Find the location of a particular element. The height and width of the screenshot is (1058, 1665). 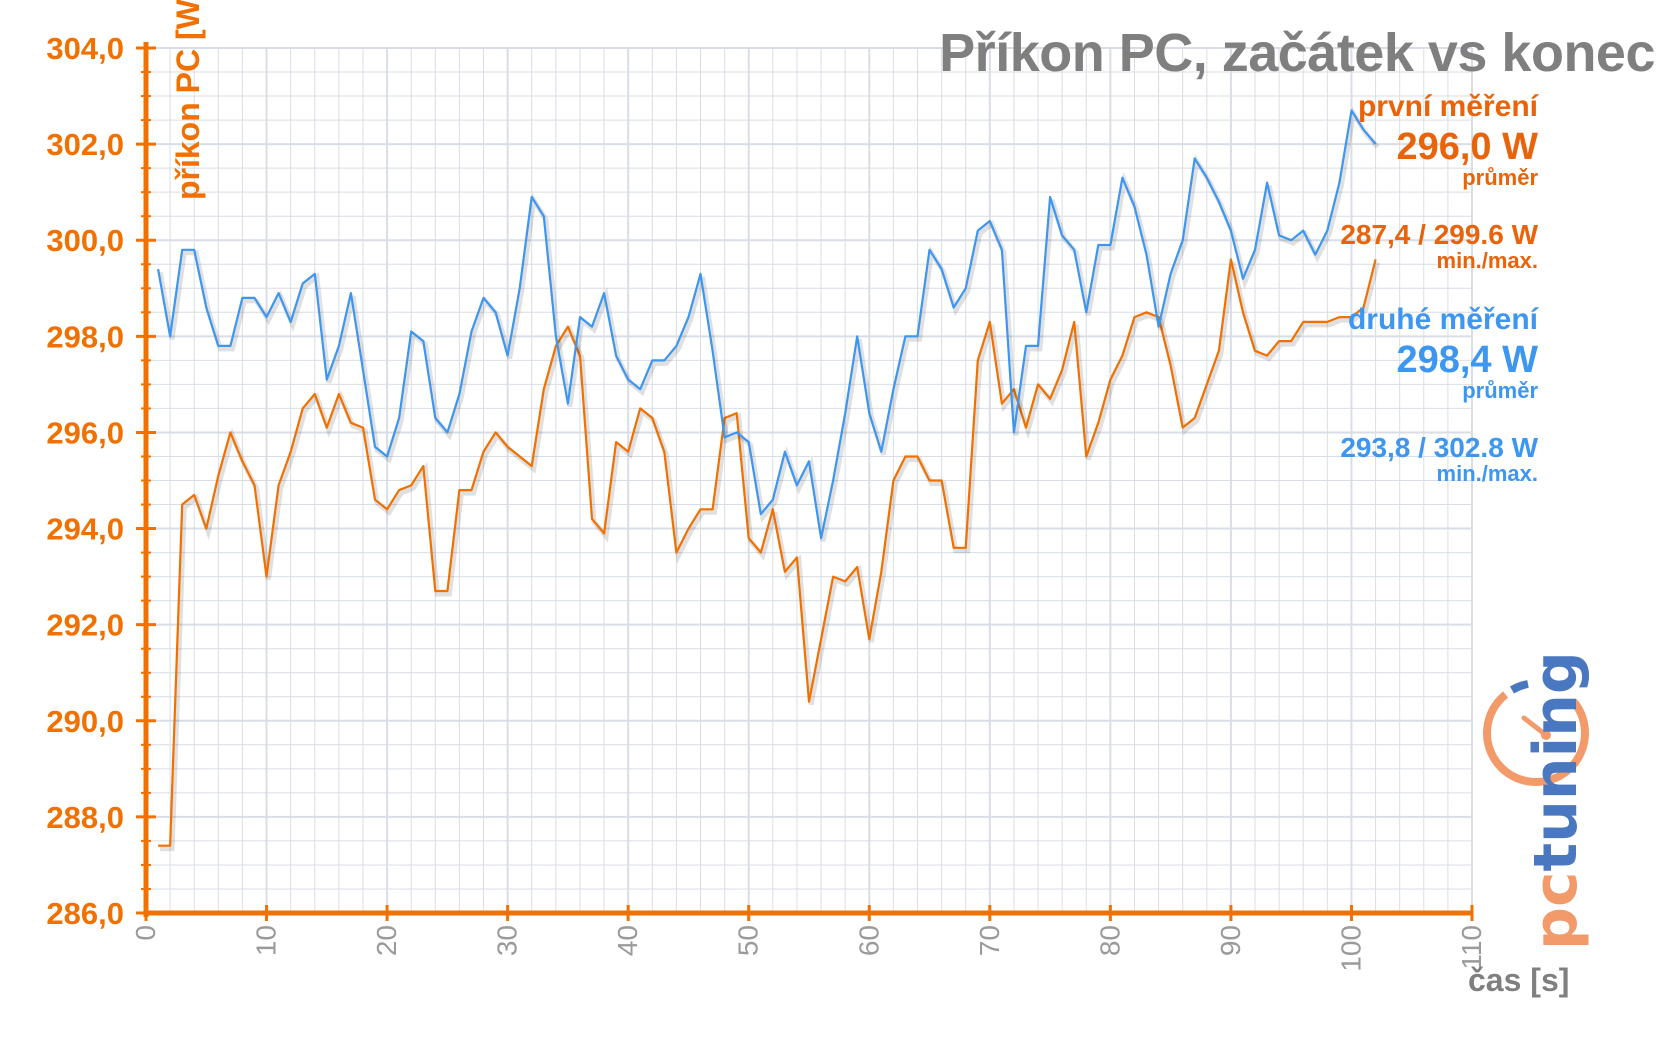

x-tick-label: 60 is located at coordinates (868, 940).